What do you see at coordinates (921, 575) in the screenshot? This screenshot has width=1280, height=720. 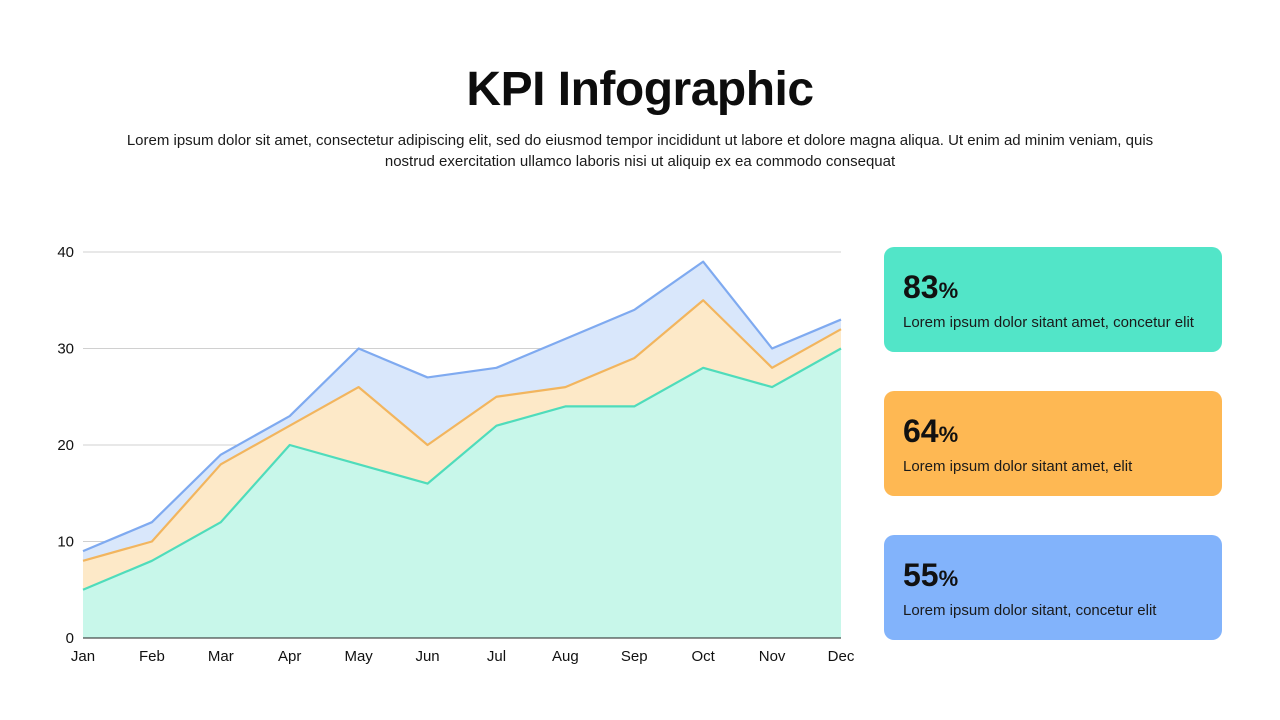 I see `kpi-value: 55` at bounding box center [921, 575].